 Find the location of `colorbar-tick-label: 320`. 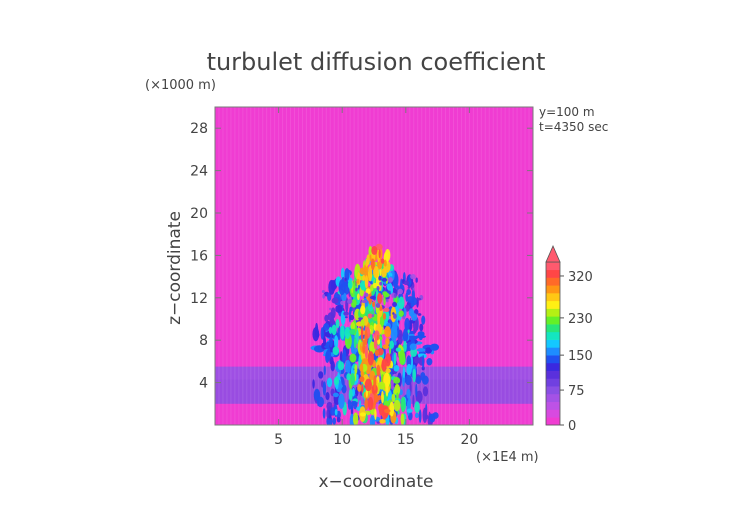

colorbar-tick-label: 320 is located at coordinates (580, 277).